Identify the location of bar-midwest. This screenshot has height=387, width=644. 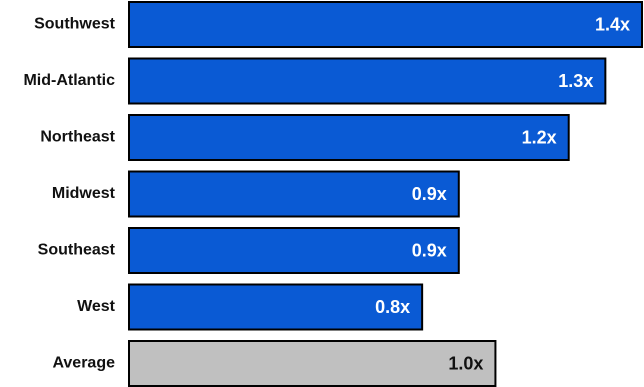
(294, 194).